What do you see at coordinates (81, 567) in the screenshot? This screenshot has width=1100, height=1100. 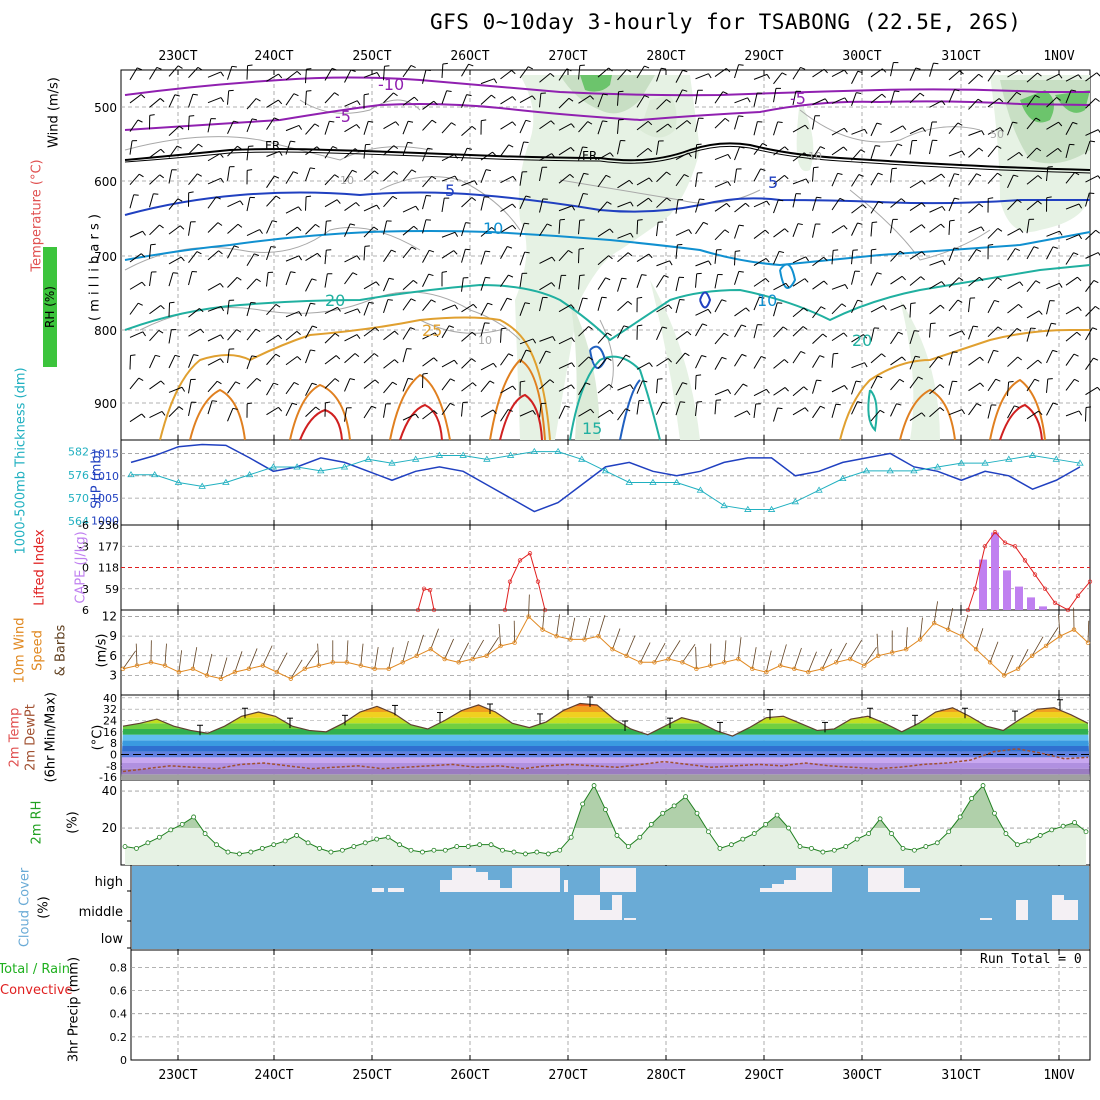 I see `cape-axis-label: CAPE (J/kg)` at bounding box center [81, 567].